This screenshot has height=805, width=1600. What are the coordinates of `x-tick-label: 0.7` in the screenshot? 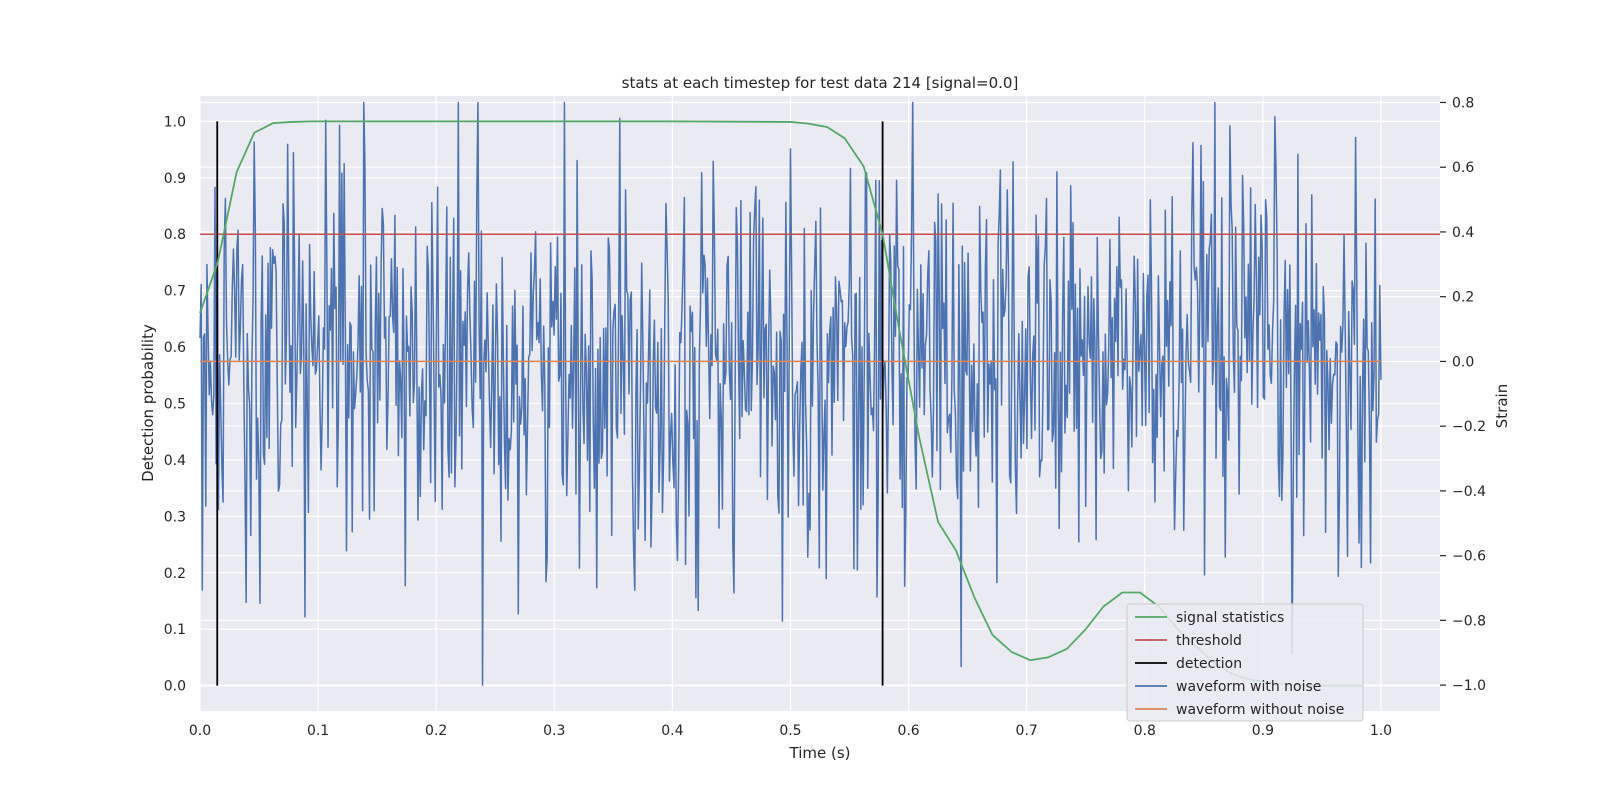 It's located at (1027, 731).